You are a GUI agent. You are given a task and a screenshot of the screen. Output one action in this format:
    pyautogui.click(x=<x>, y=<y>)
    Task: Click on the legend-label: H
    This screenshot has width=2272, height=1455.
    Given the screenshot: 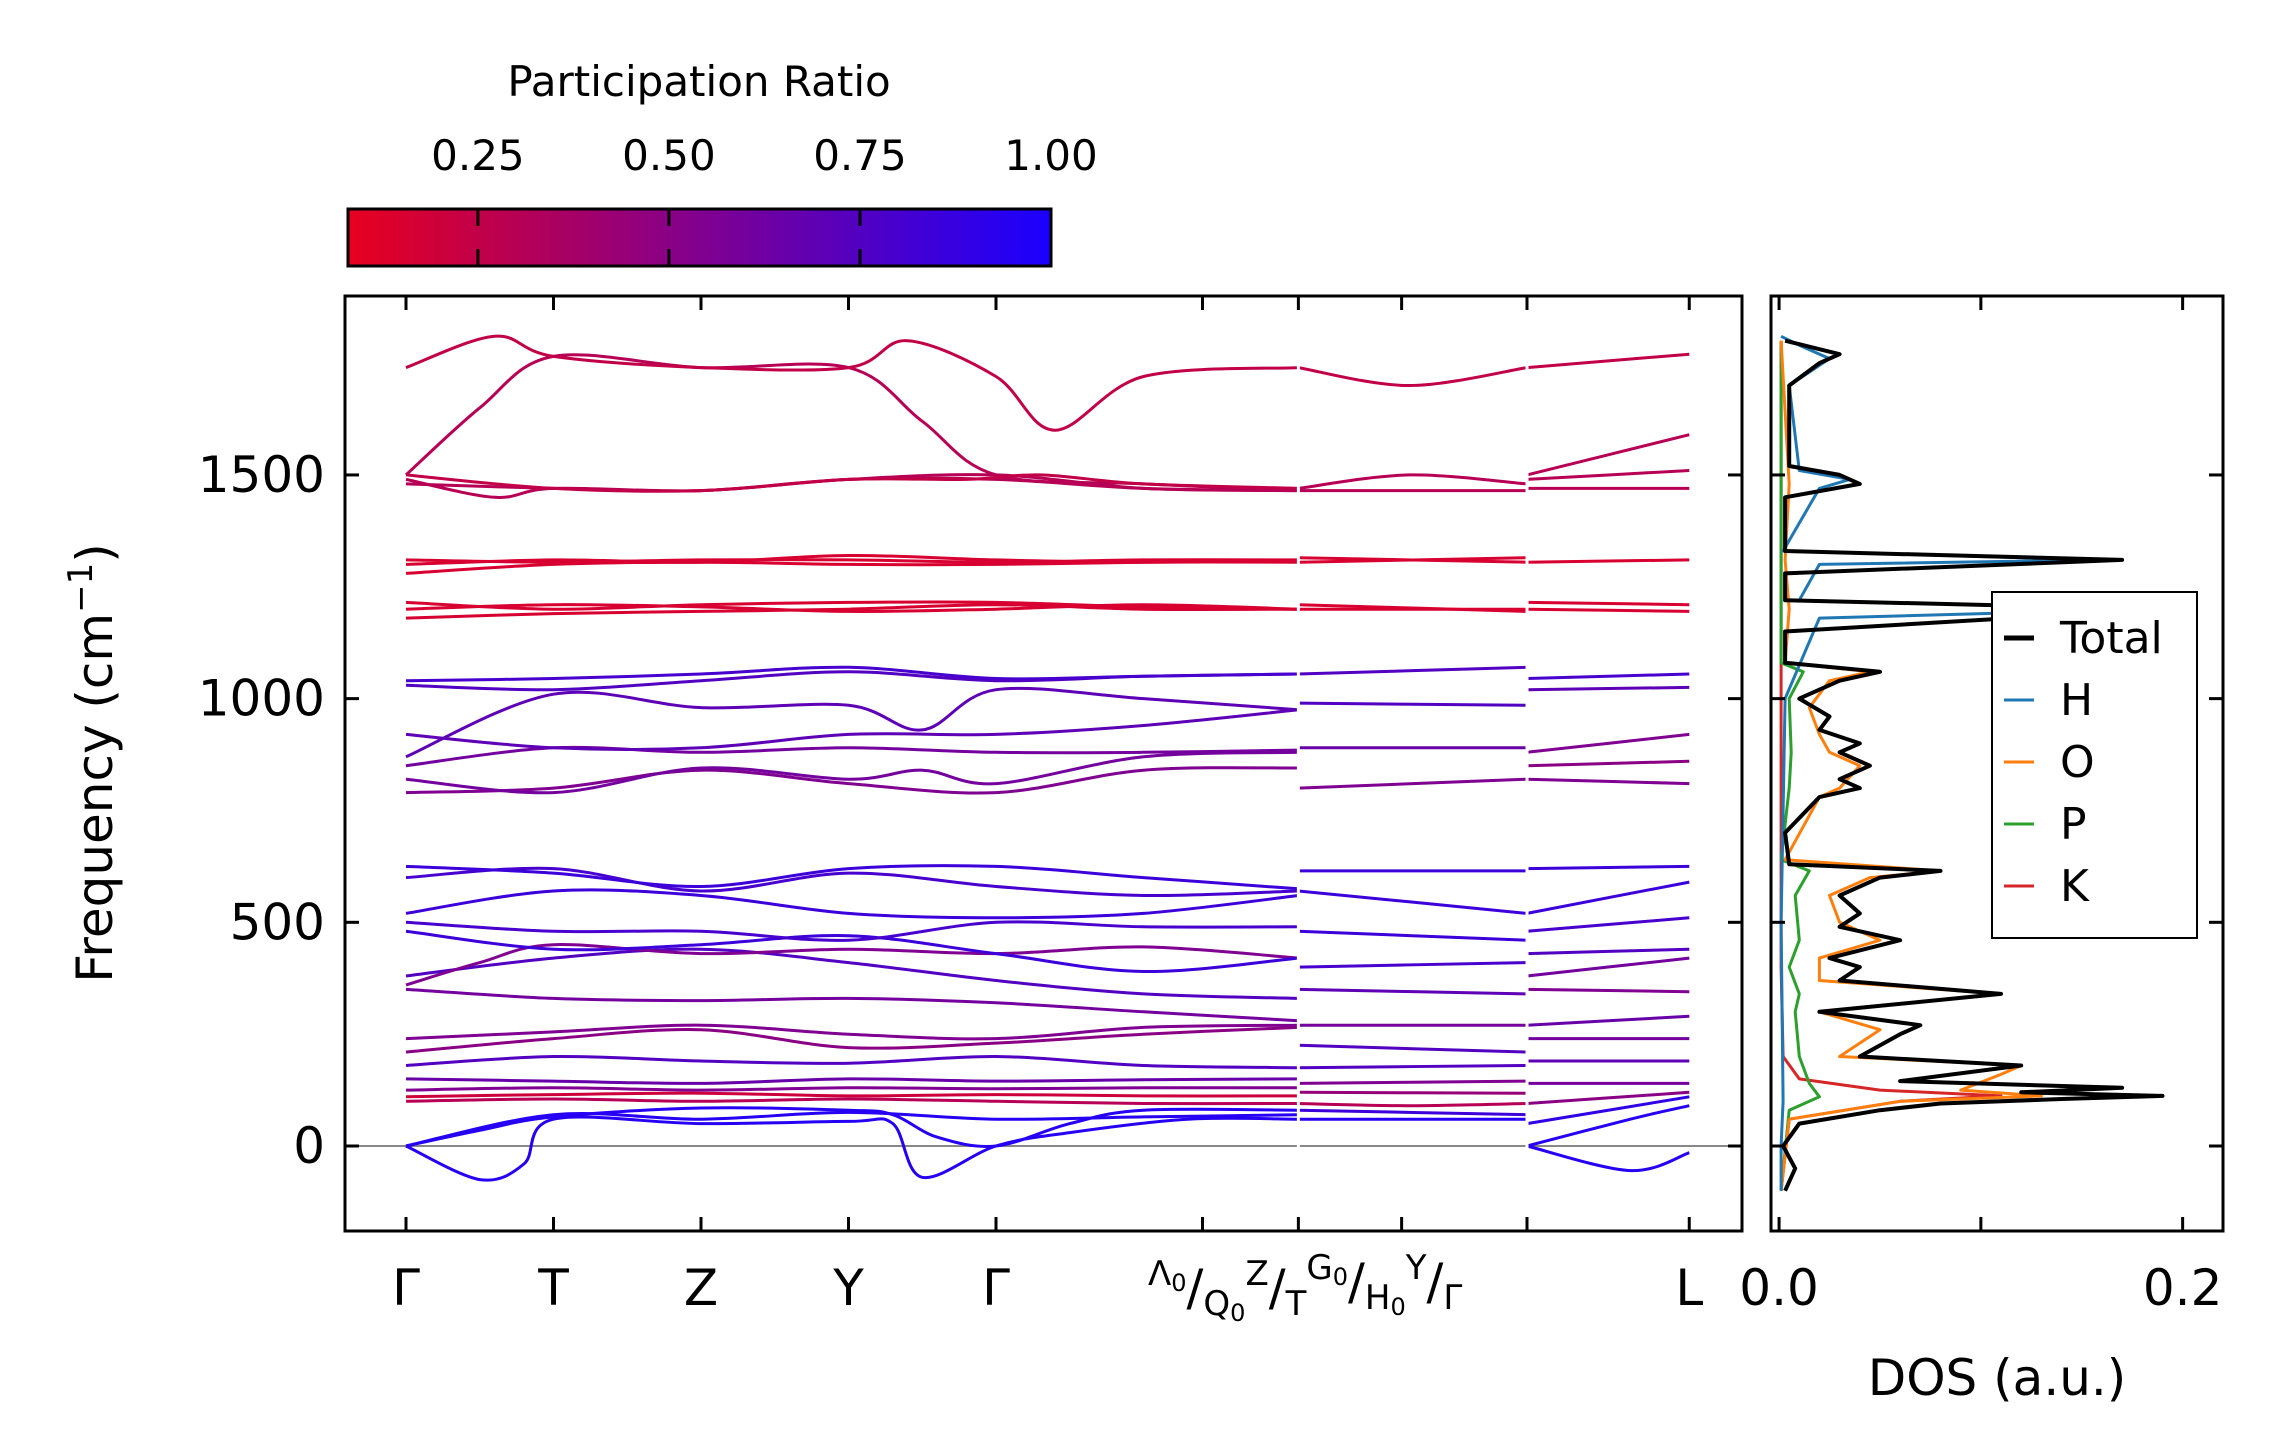 What is the action you would take?
    pyautogui.click(x=2076, y=700)
    